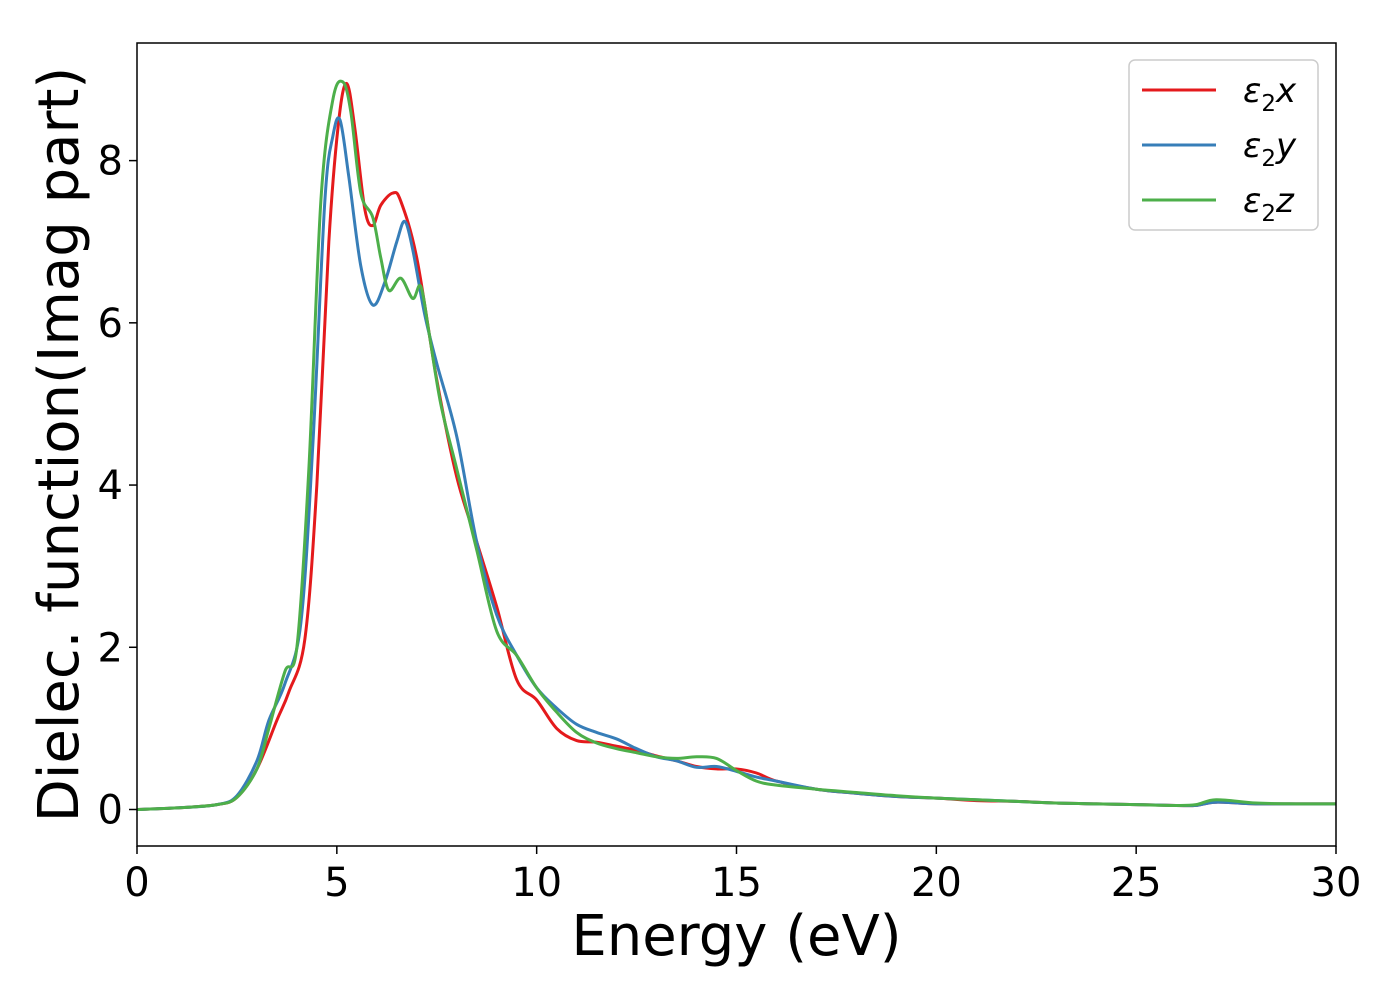 The height and width of the screenshot is (1000, 1400). I want to click on y-tick-label: 4, so click(110, 486).